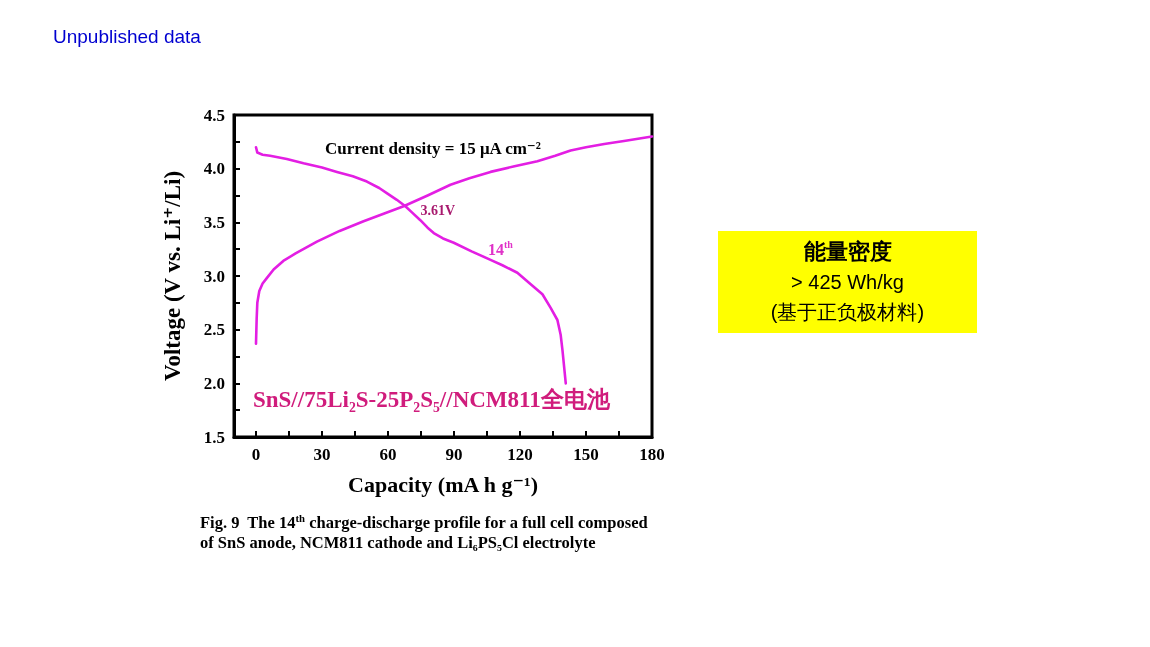 Image resolution: width=1150 pixels, height=647 pixels. I want to click on text: 能量密度, so click(847, 252).